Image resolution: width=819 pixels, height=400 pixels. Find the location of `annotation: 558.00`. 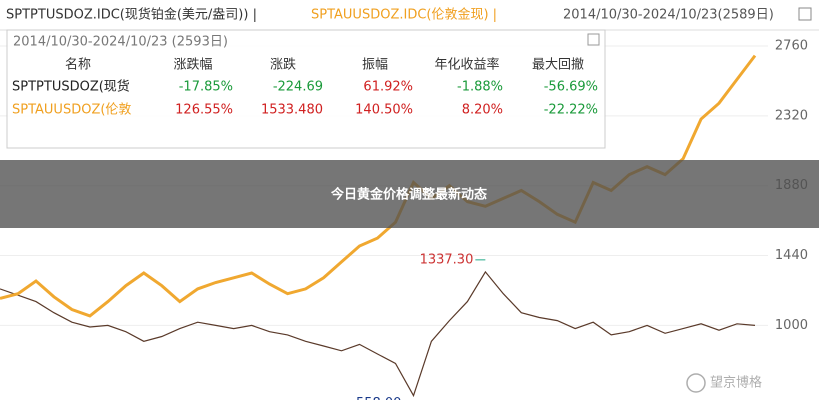

annotation: 558.00 is located at coordinates (379, 398).